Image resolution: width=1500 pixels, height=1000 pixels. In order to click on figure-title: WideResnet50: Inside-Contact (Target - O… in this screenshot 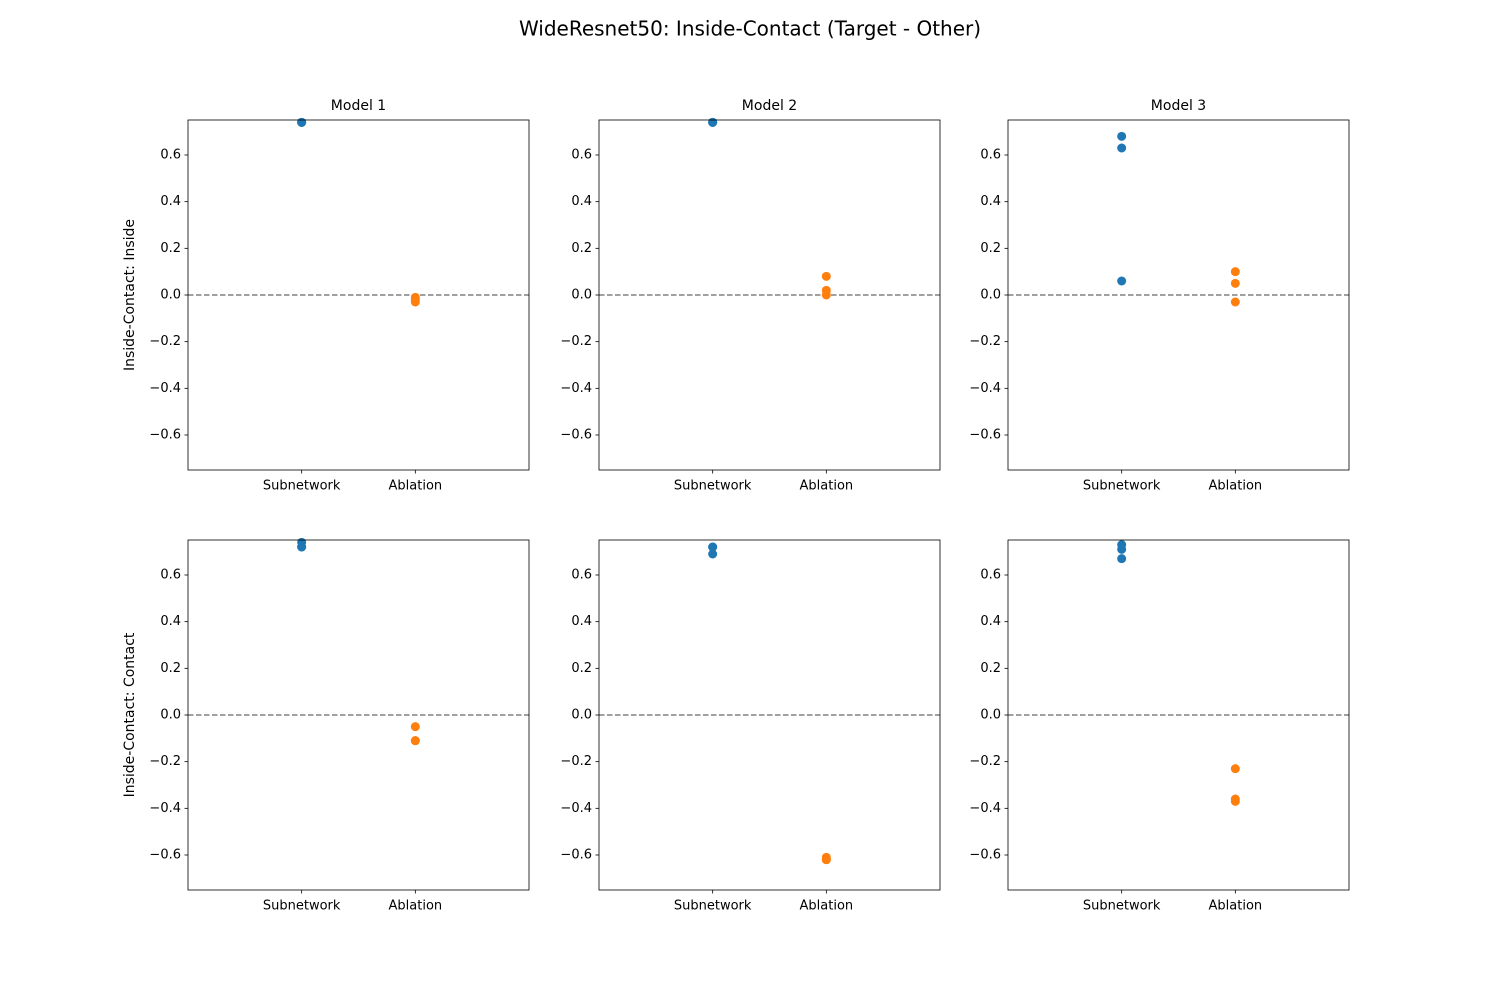, I will do `click(750, 29)`.